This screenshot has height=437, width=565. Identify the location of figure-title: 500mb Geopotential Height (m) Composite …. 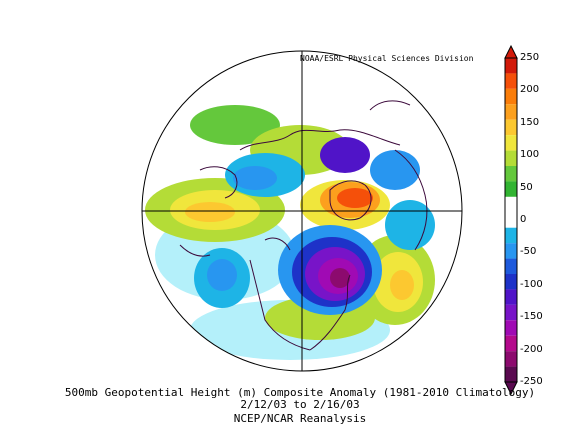
(300, 392).